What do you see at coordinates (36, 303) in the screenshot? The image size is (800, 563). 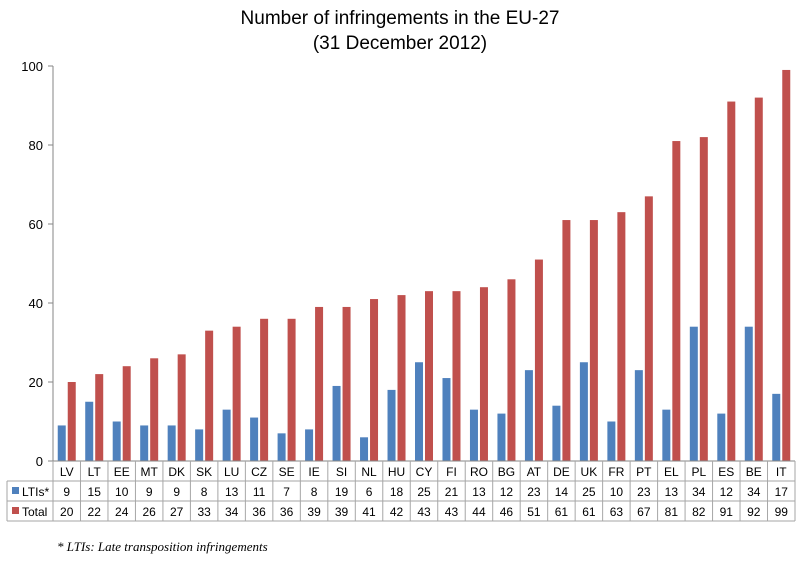 I see `y-tick-label: 40` at bounding box center [36, 303].